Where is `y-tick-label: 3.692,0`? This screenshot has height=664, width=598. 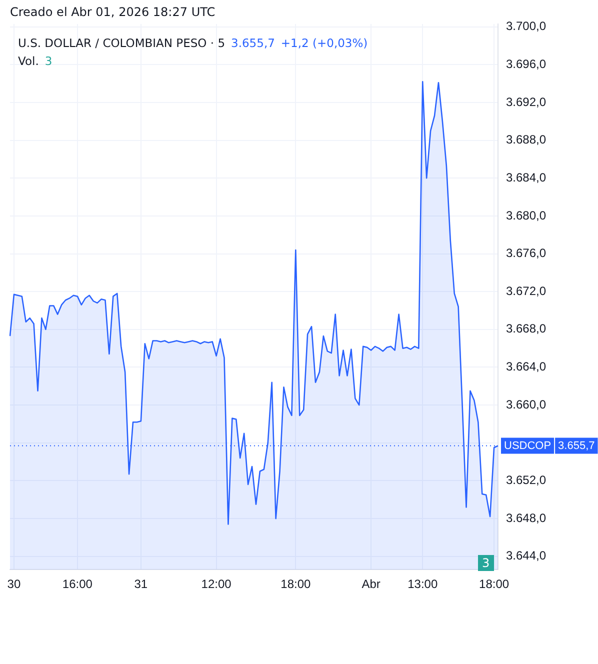
y-tick-label: 3.692,0 is located at coordinates (526, 101).